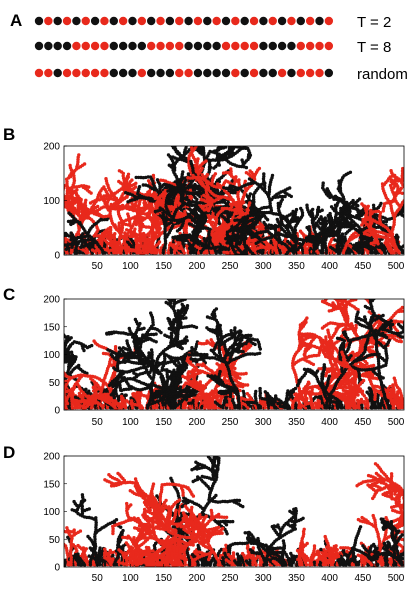 This screenshot has width=415, height=613. Describe the element at coordinates (9, 134) in the screenshot. I see `panel-letter-b: B` at that location.